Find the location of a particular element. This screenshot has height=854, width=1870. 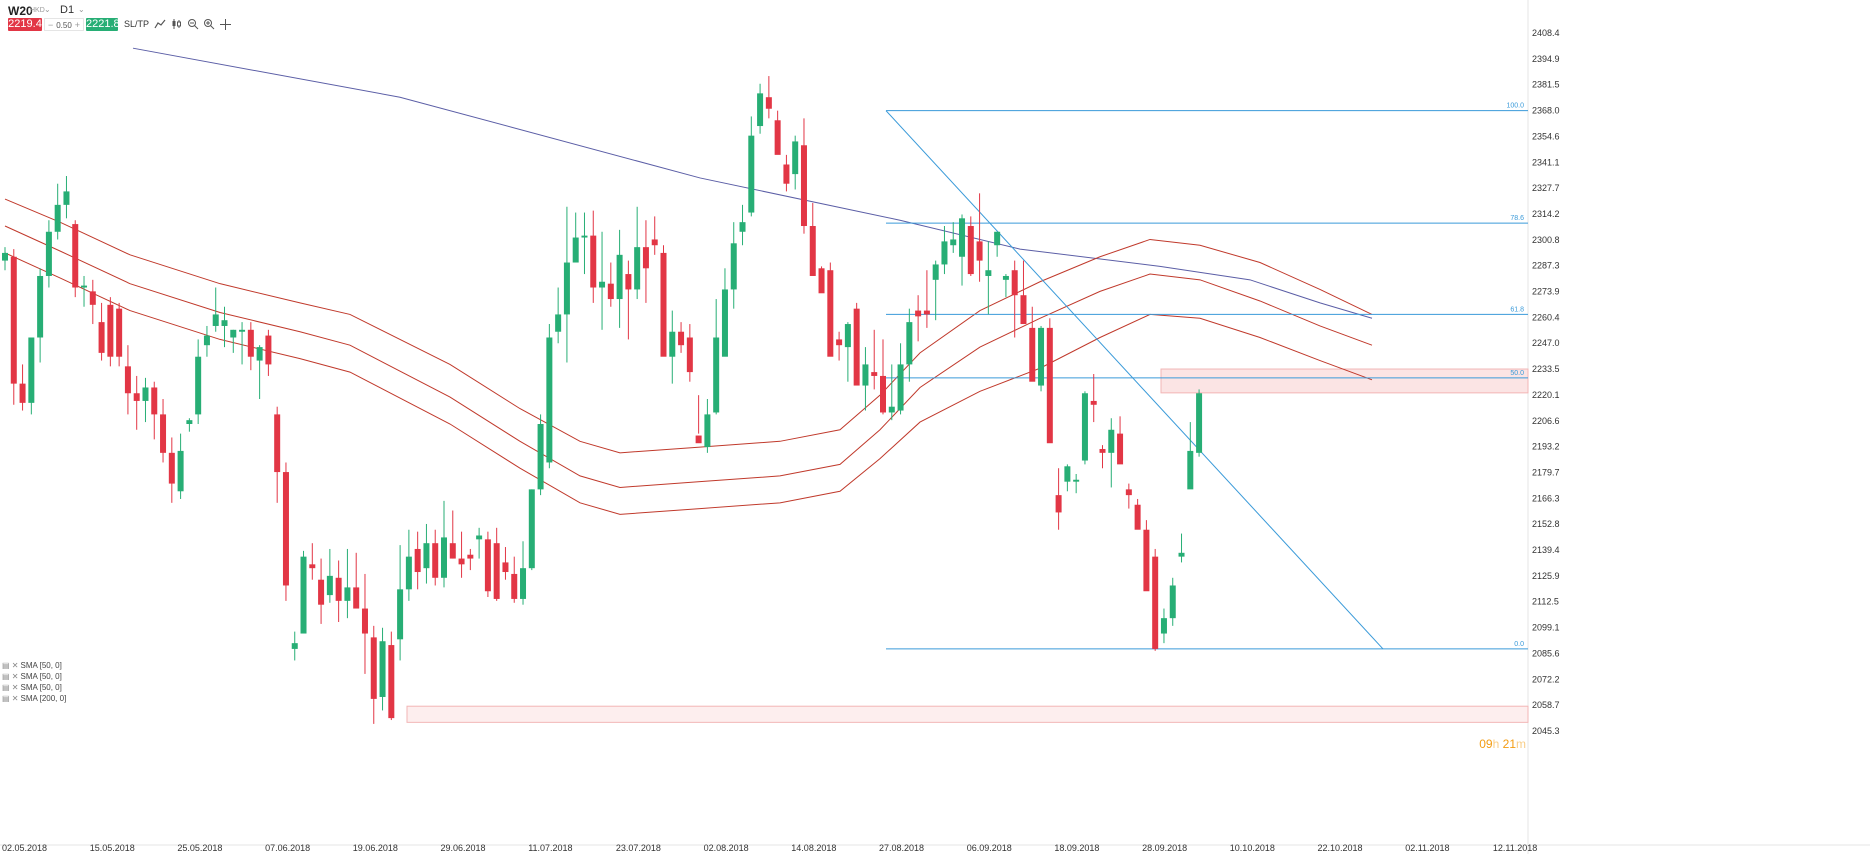

timeframe-select: D1 is located at coordinates (67, 10).